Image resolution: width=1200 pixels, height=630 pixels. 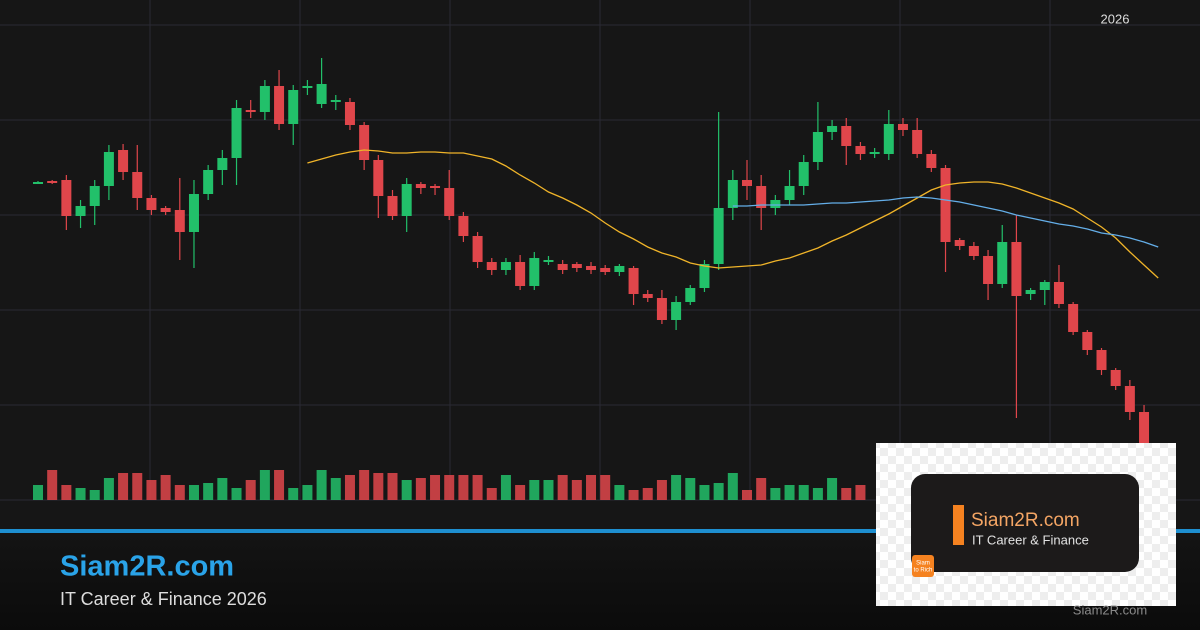 I want to click on brand-title: Siam2R.com, so click(x=147, y=567).